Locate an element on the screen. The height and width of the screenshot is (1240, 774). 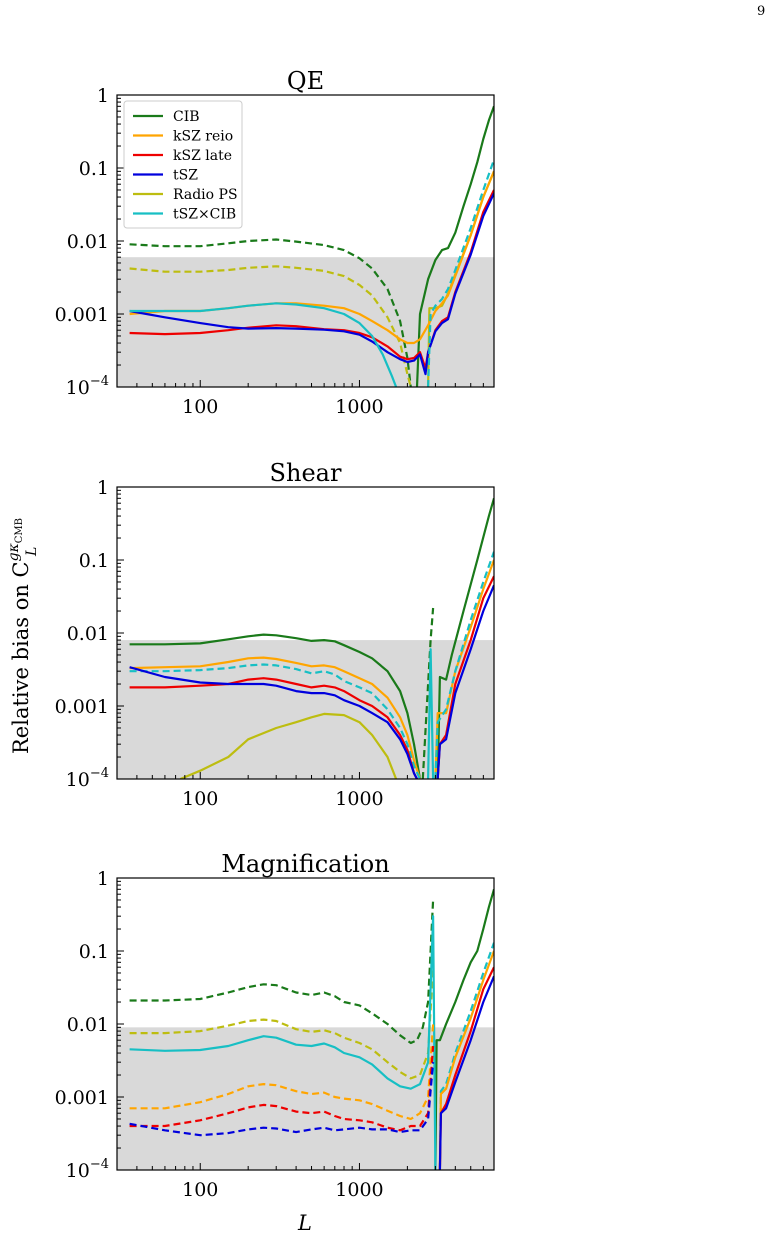
y-axis-label: Relative bias on CgκCMB L is located at coordinates (23, 636).